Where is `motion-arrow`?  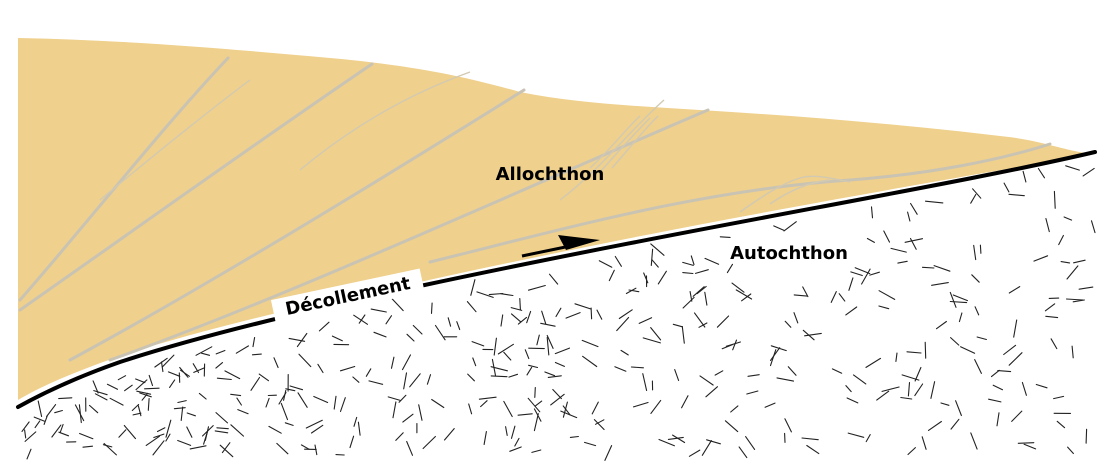 motion-arrow is located at coordinates (560, 246).